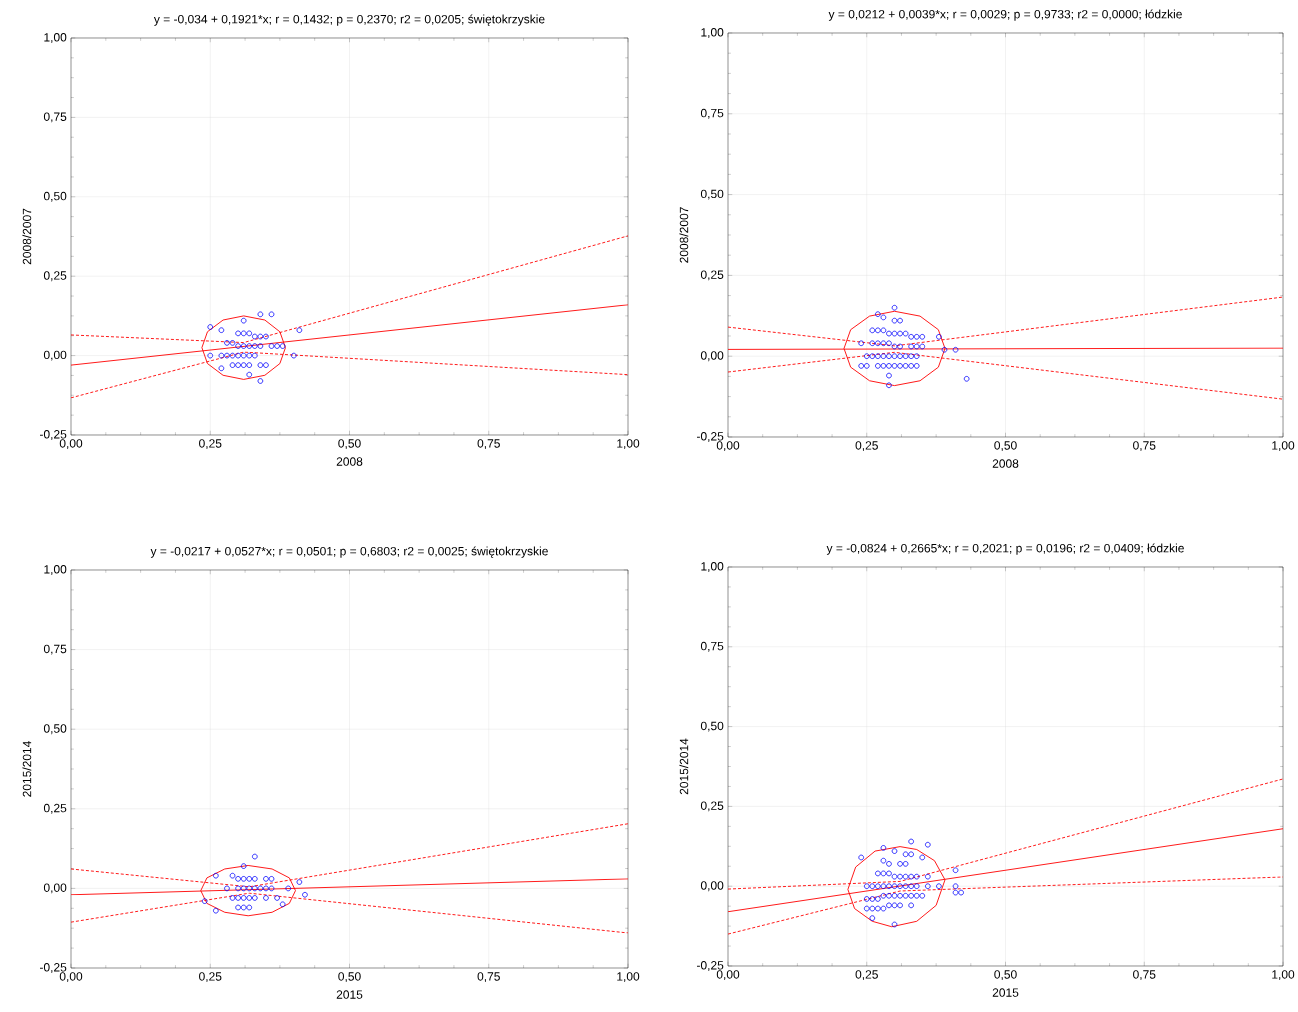 Image resolution: width=1298 pixels, height=1012 pixels. I want to click on chart-title: y = -0,034 + 0,1921*x; r = 0,1432; p = 0,2370; r2 = 0,0205; świętokrzyskie, so click(349, 20).